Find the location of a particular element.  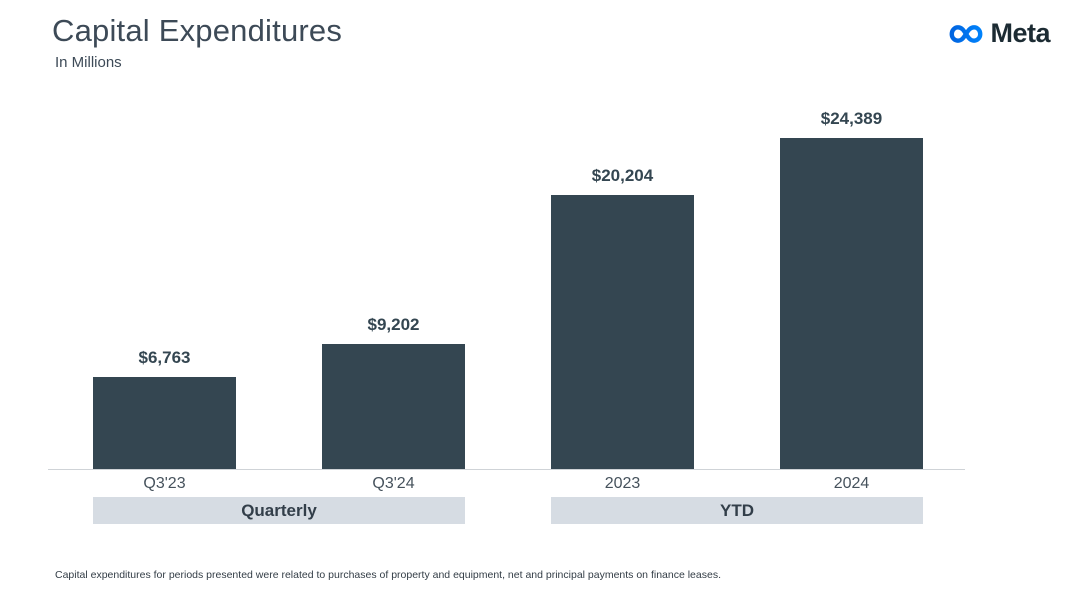

bar-q3-23: $6,763 is located at coordinates (164, 408).